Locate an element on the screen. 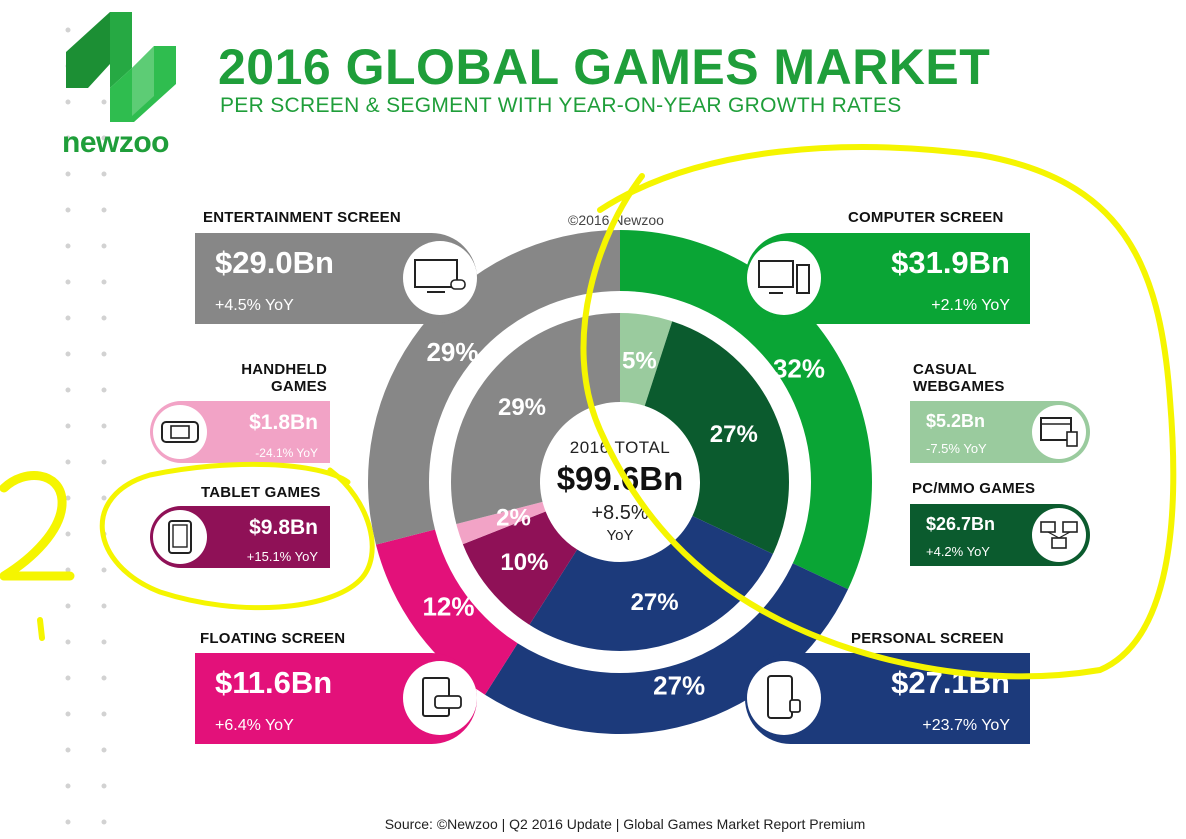 This screenshot has width=1186, height=839. annotation-dot is located at coordinates (41, 629).